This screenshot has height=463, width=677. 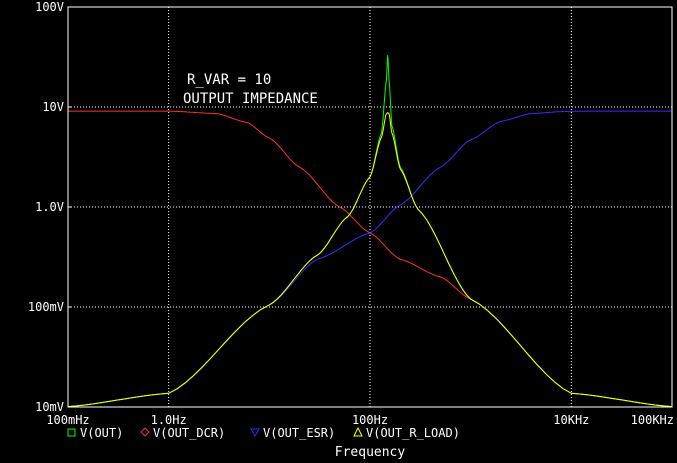 I want to click on legend-marker-triangle-down, so click(x=255, y=433).